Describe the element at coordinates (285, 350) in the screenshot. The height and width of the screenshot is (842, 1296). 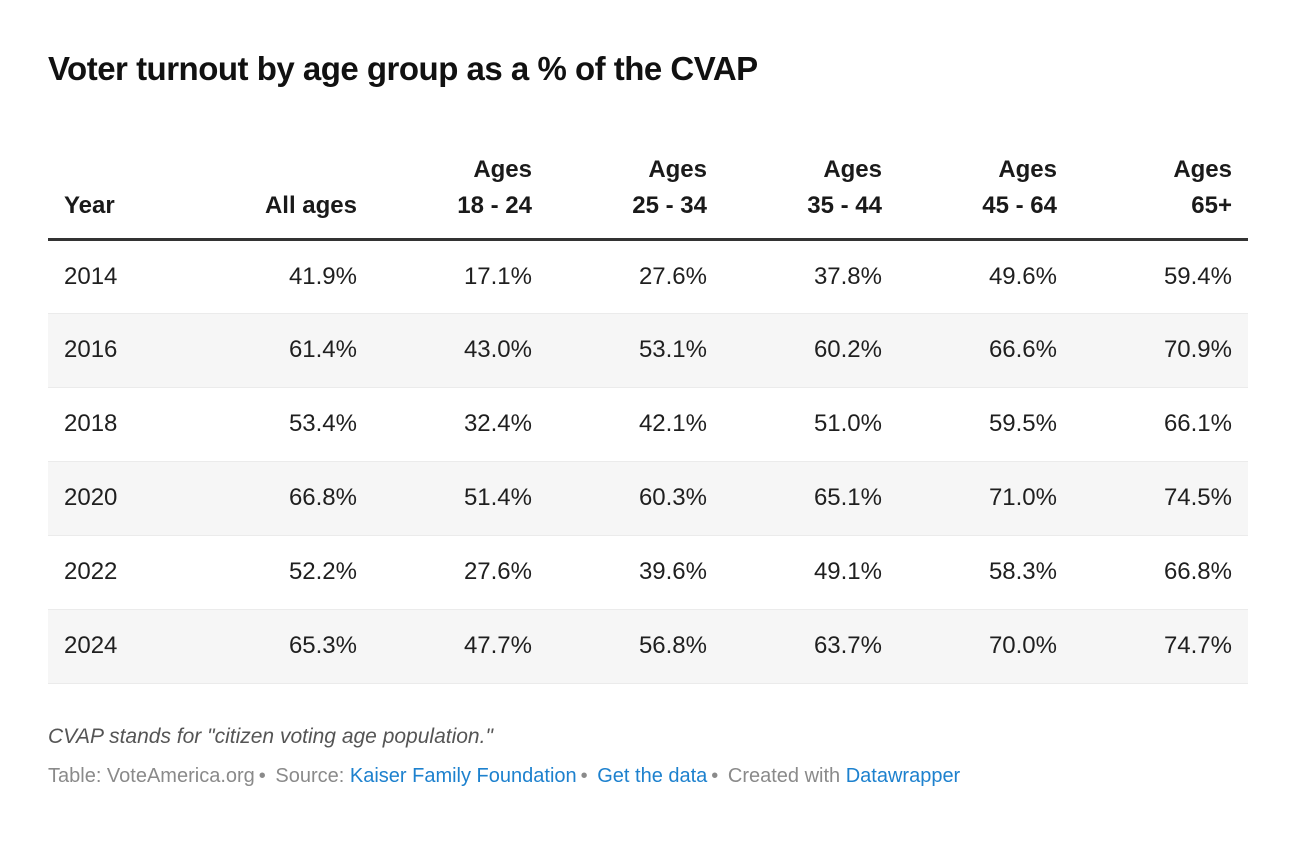
I see `value-cell: 61.4%` at that location.